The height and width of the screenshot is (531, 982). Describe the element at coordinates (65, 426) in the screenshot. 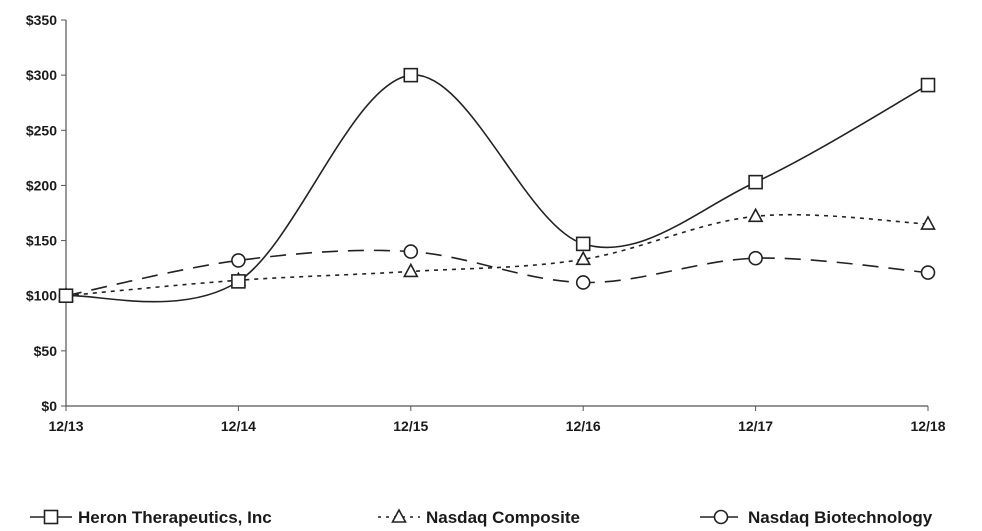

I see `x-tick-label: 12/13` at that location.